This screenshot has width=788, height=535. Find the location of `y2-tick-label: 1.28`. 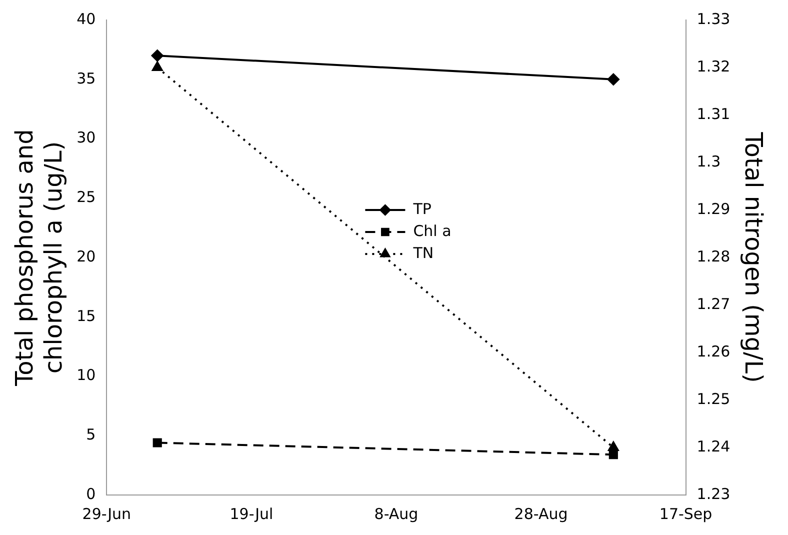

y2-tick-label: 1.28 is located at coordinates (713, 256).